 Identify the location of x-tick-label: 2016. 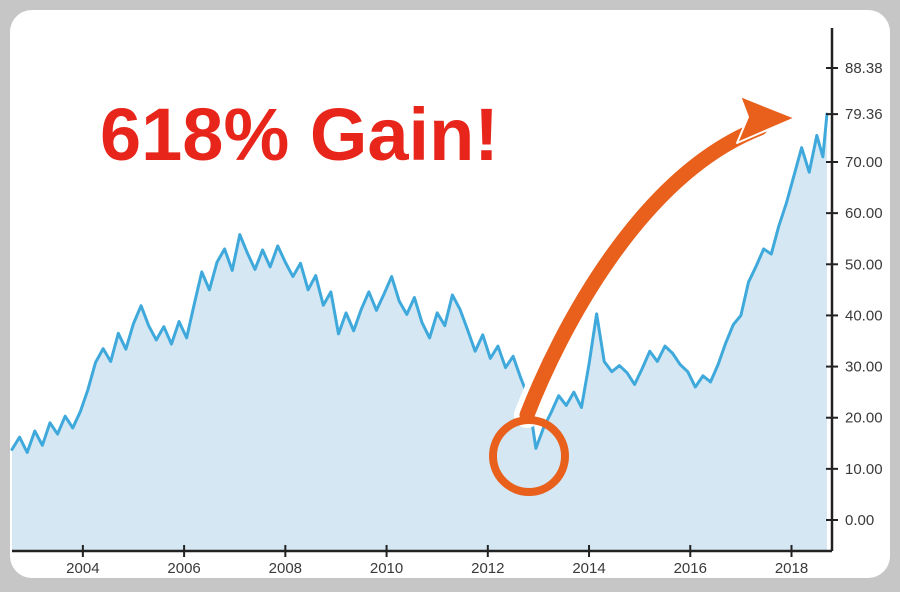
(690, 568).